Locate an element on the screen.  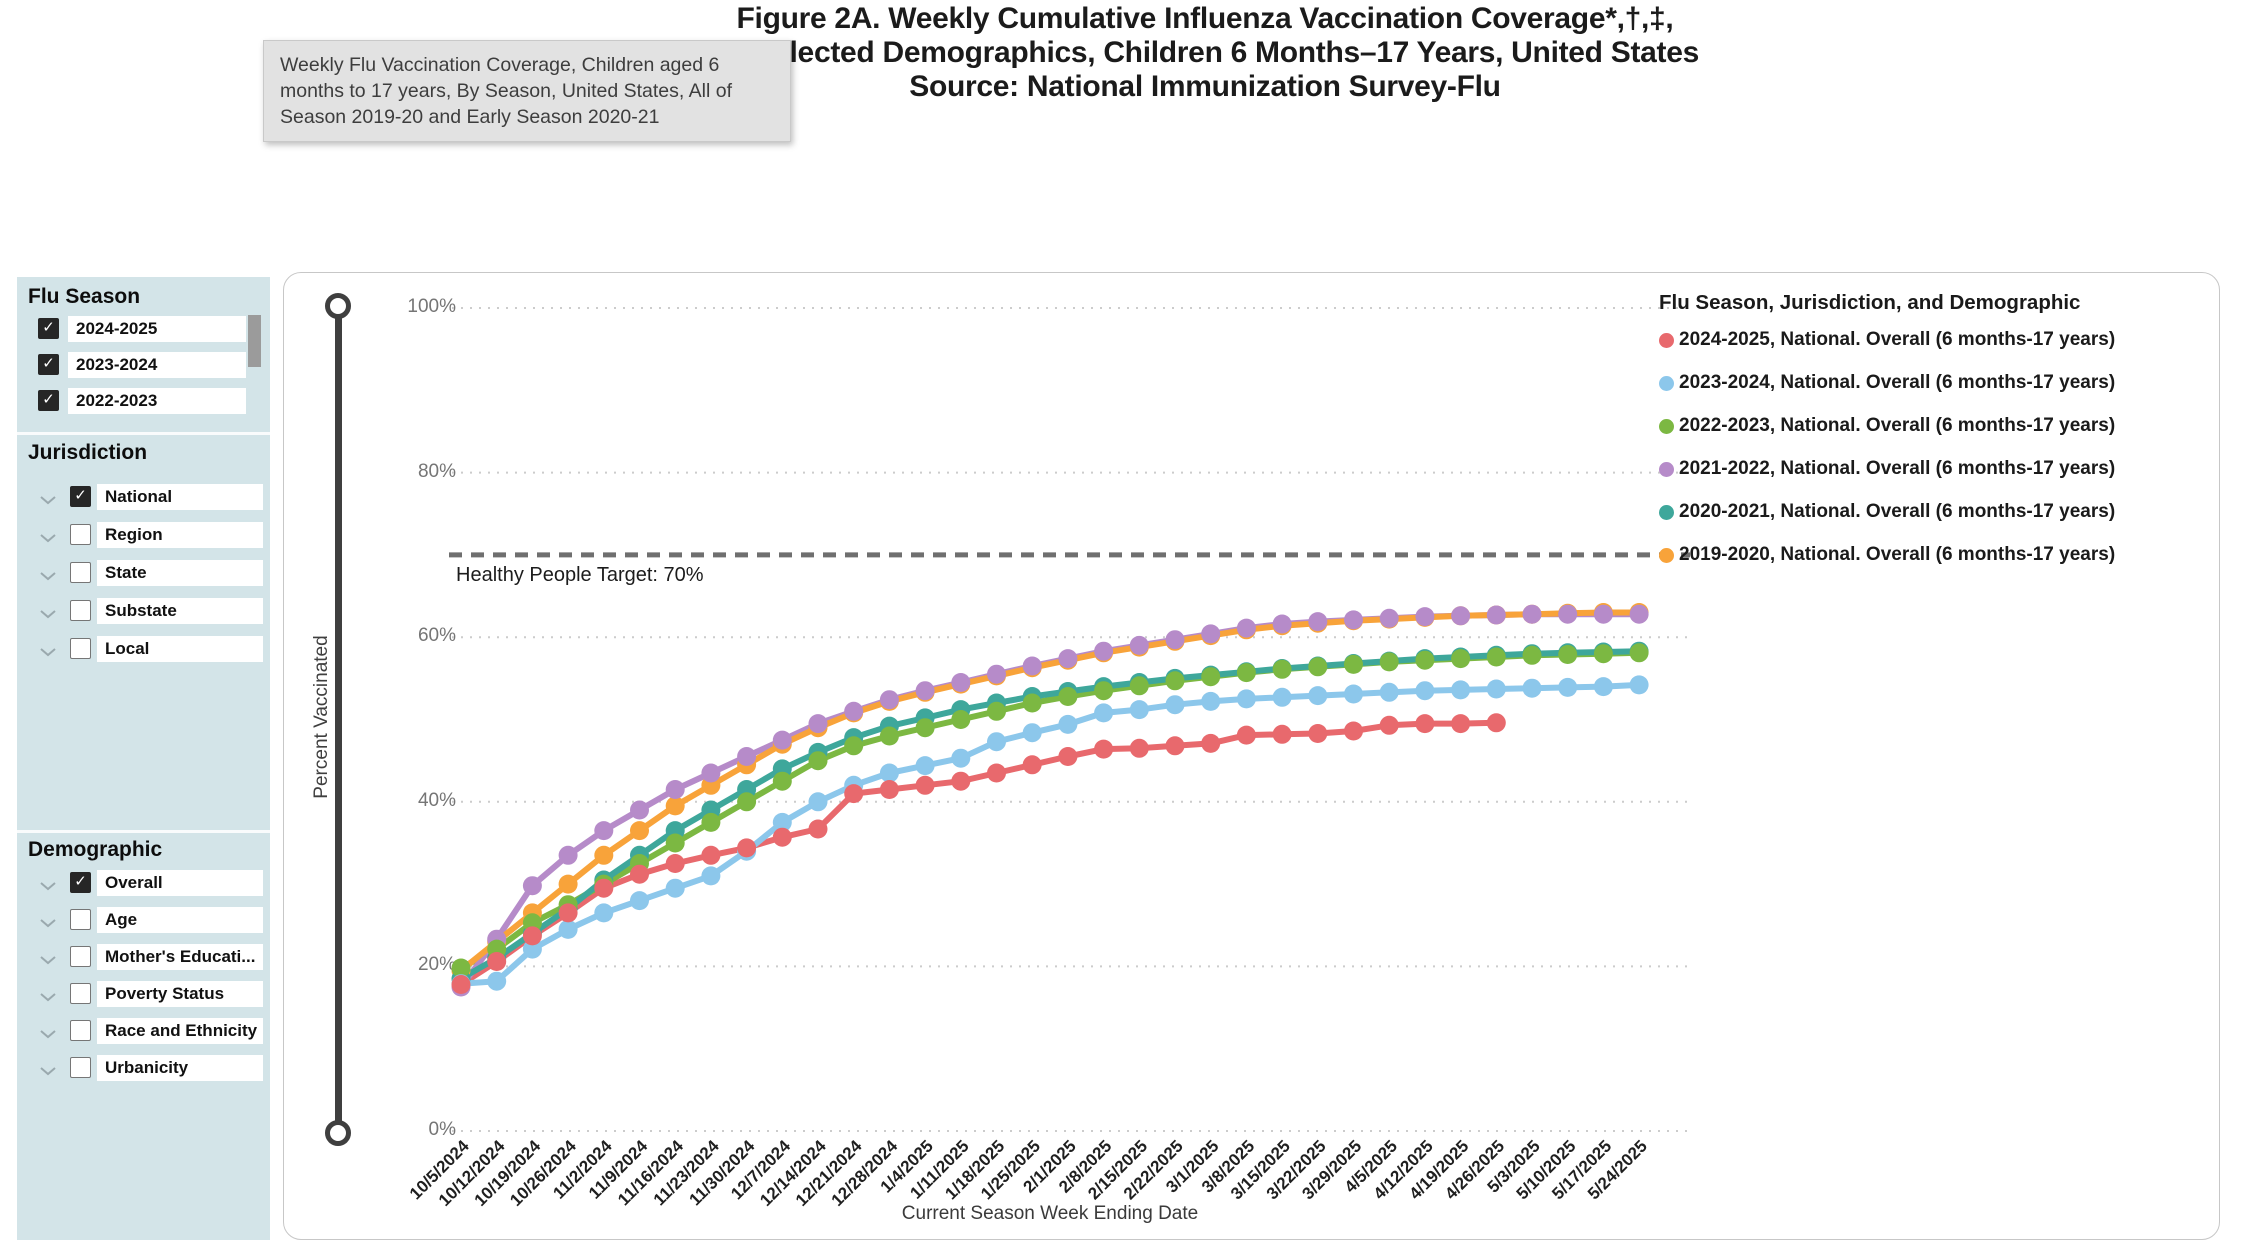
checkbox-overall: ✓ is located at coordinates (80, 882).